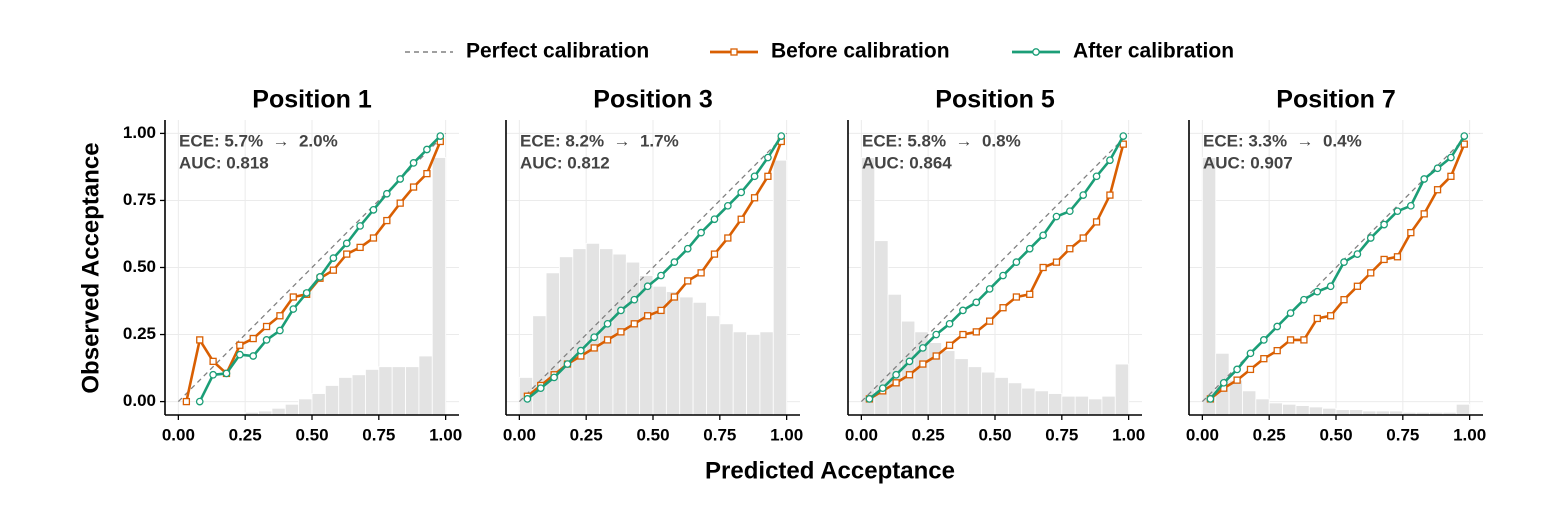  Describe the element at coordinates (1282, 140) in the screenshot. I see `annotation: ECE: 3.3% → 0.4%` at that location.